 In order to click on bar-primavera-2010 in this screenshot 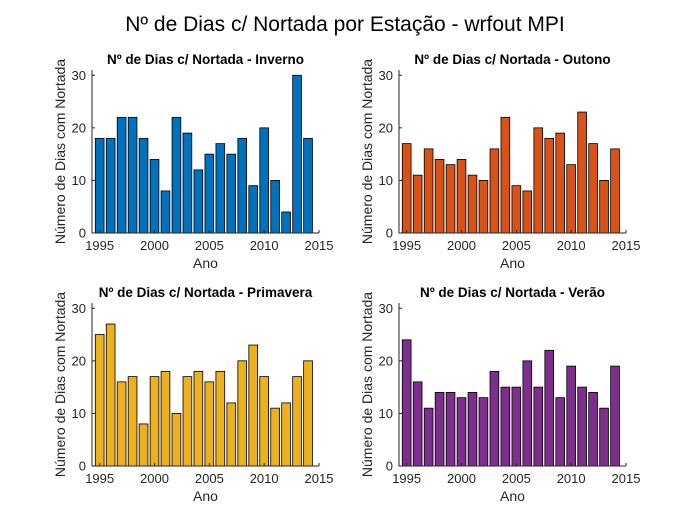, I will do `click(264, 421)`.